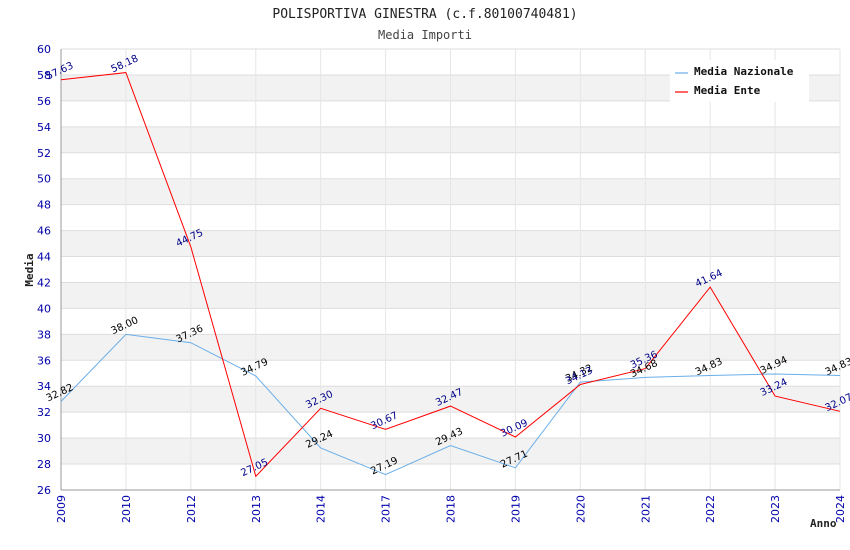  Describe the element at coordinates (126, 509) in the screenshot. I see `x-tick-label: 2010` at that location.